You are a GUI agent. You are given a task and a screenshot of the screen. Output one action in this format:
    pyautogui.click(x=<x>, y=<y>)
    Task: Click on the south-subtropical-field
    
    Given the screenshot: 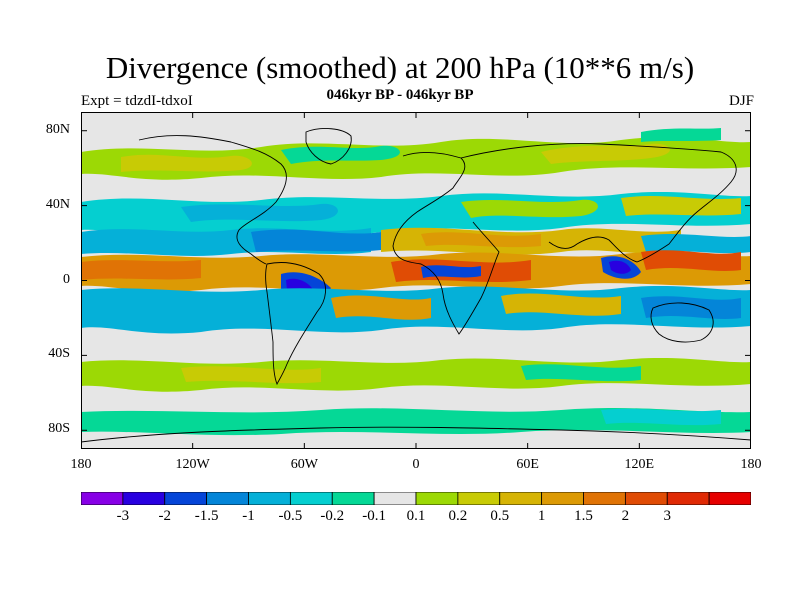 What is the action you would take?
    pyautogui.click(x=416, y=310)
    